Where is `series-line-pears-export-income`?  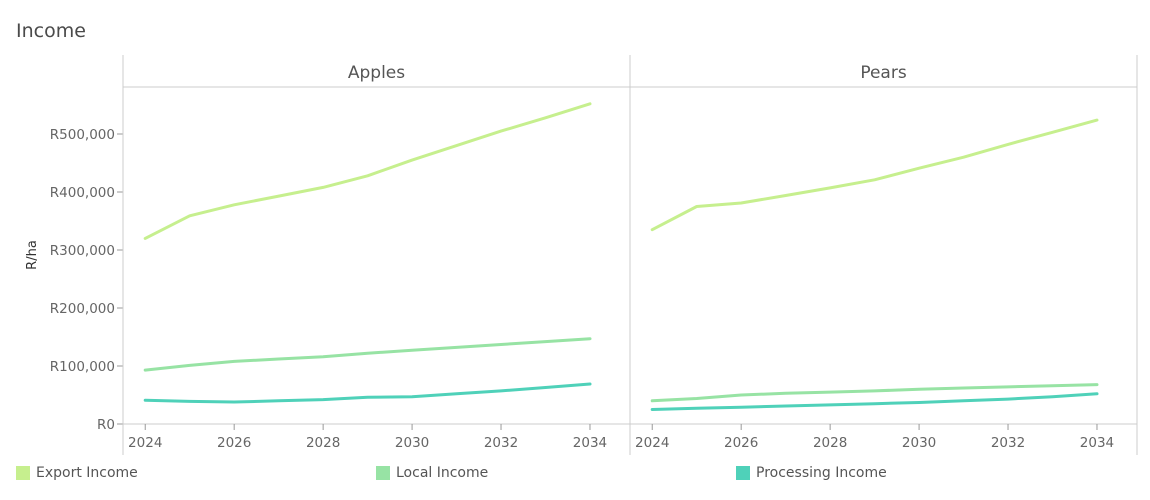 series-line-pears-export-income is located at coordinates (874, 175).